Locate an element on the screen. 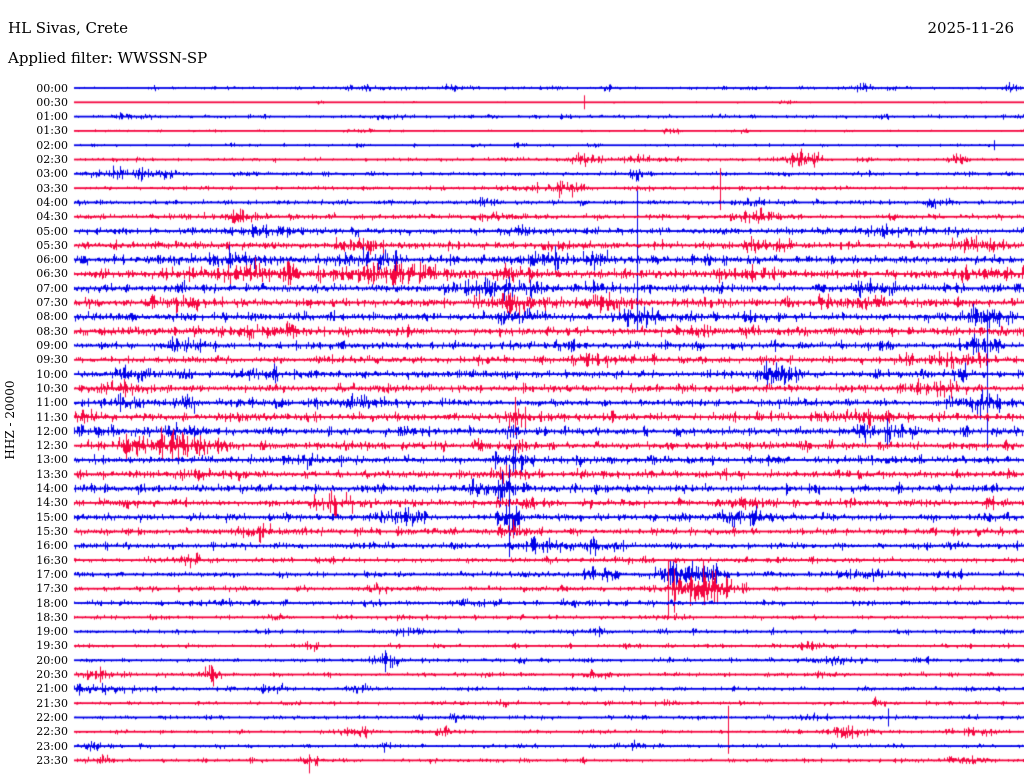 The height and width of the screenshot is (780, 1024). row-time-label: 14:30 is located at coordinates (52, 503).